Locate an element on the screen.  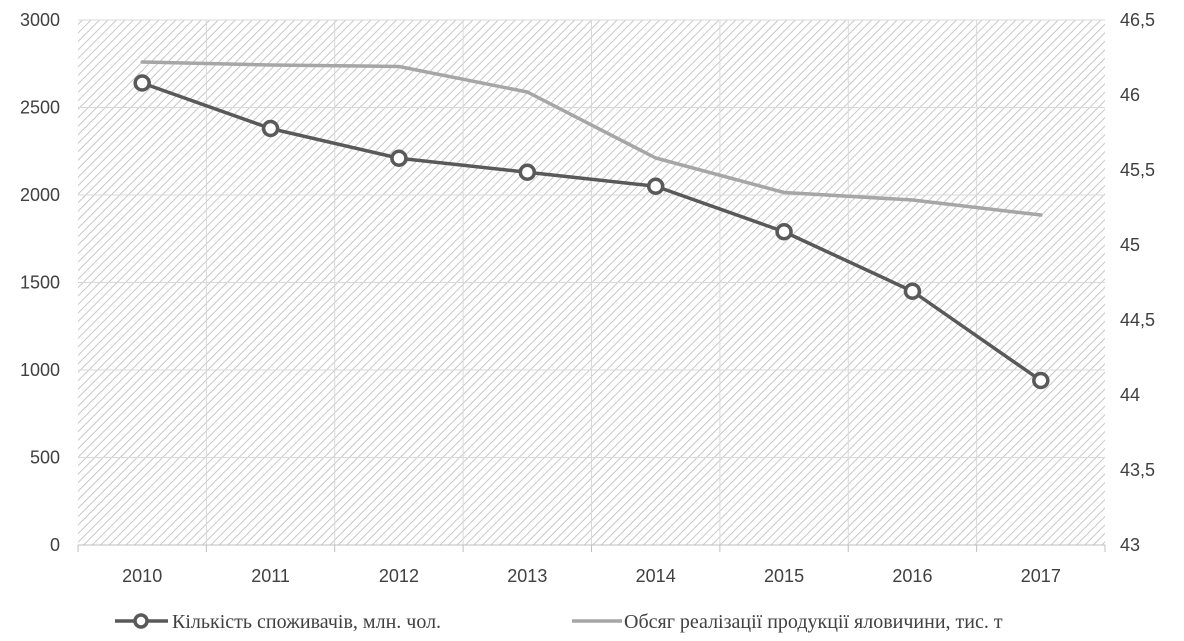
y-right-tick-label: 46,5 is located at coordinates (1137, 20).